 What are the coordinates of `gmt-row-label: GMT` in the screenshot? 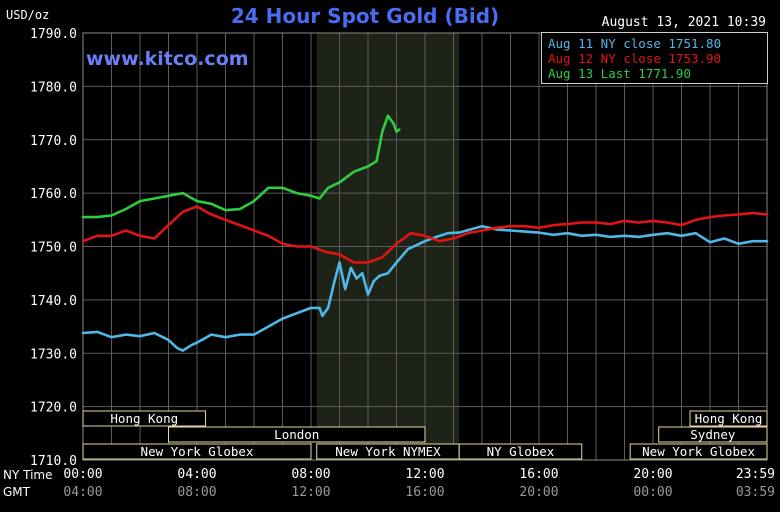 It's located at (16, 492).